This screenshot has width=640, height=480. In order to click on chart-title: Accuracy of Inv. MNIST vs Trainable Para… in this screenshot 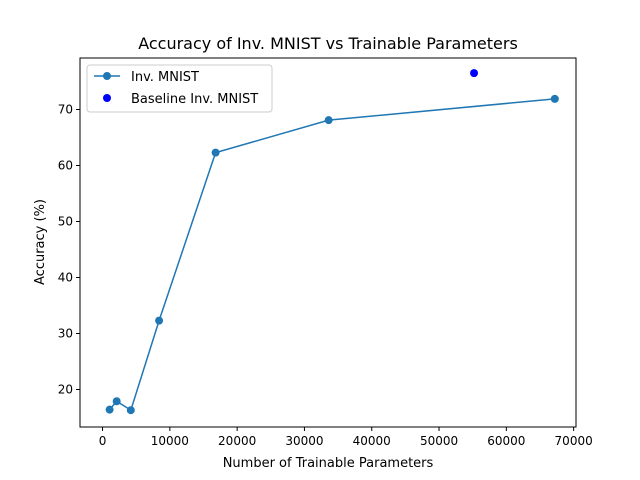, I will do `click(328, 43)`.